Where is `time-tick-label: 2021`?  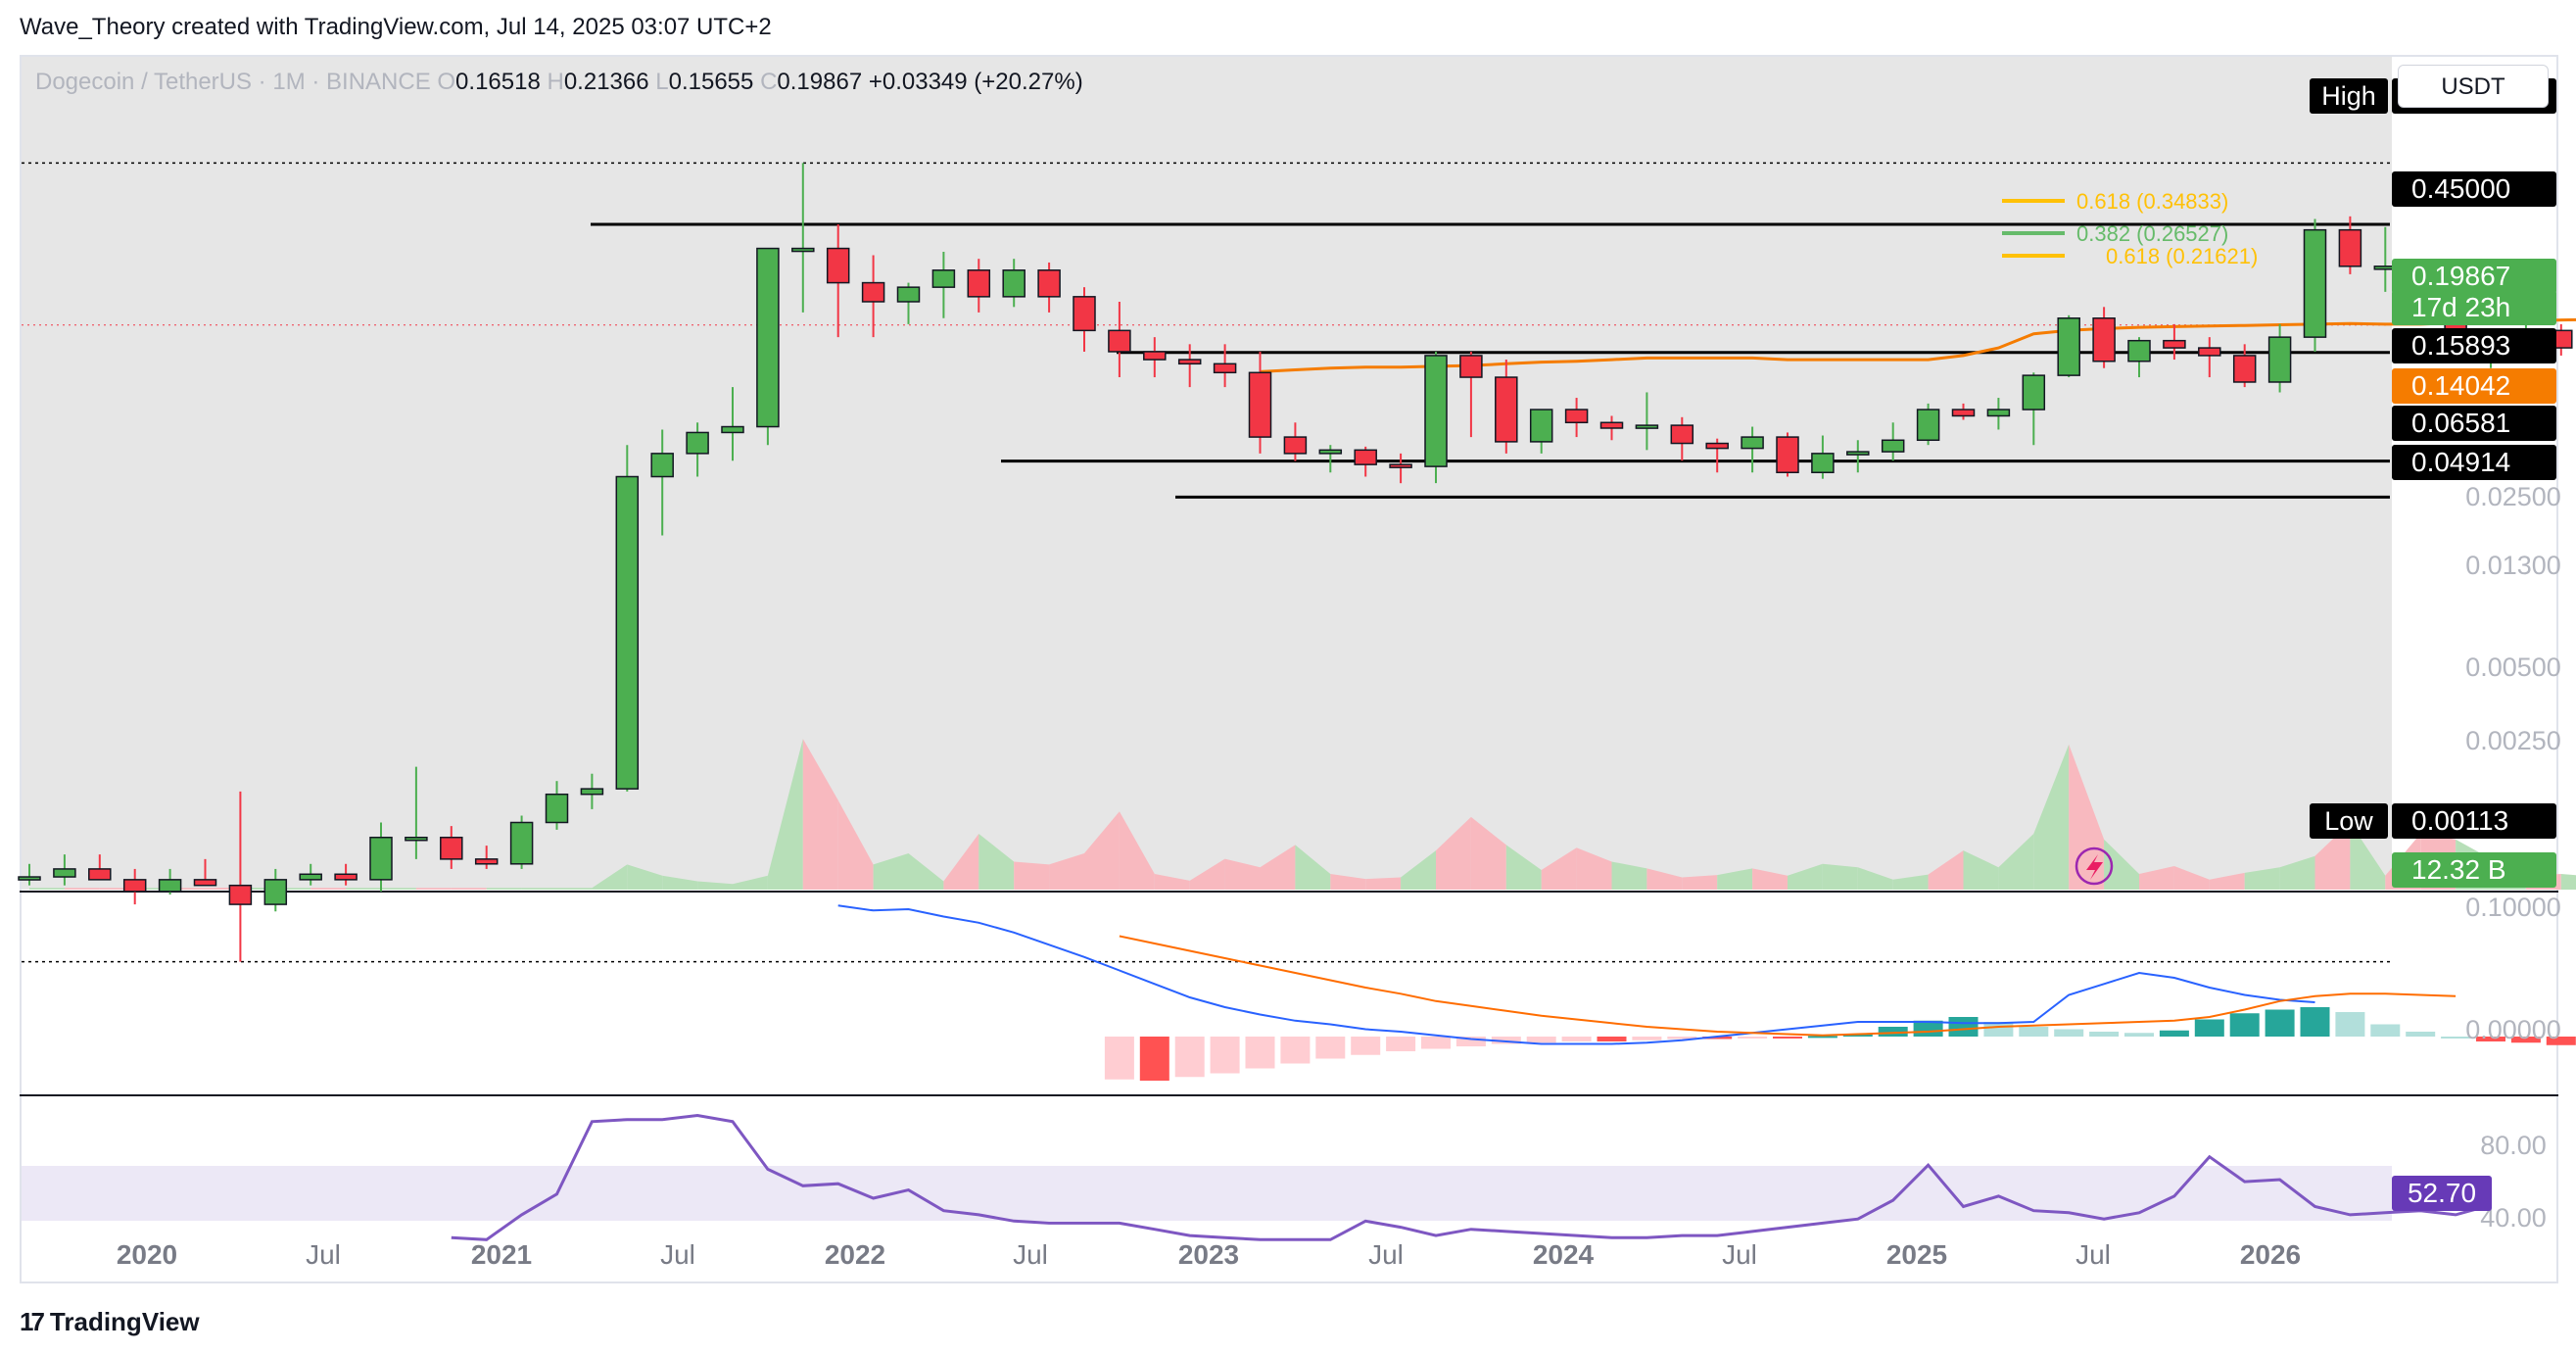
time-tick-label: 2021 is located at coordinates (502, 1254).